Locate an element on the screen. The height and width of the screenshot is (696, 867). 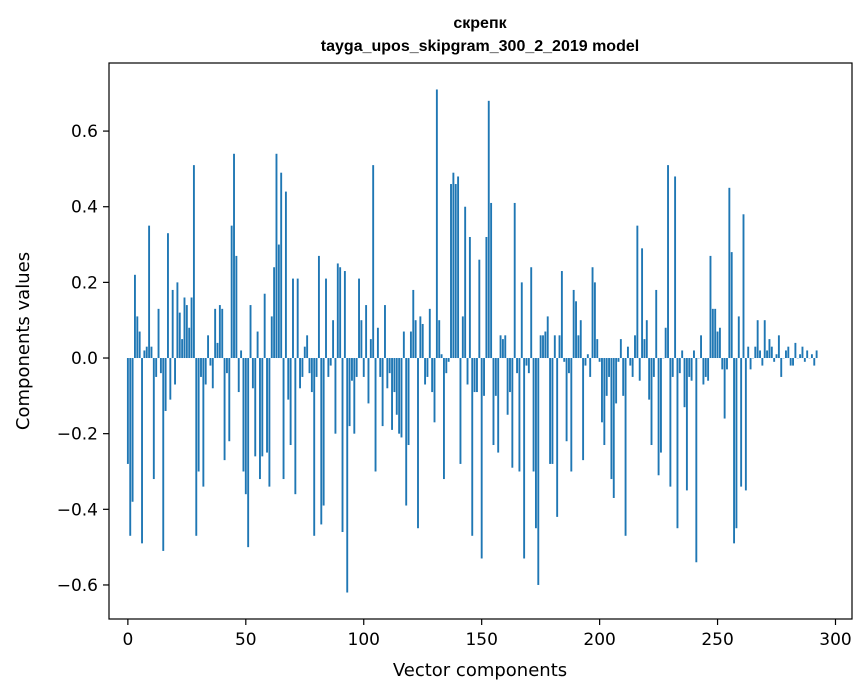
chart-title: скрепк is located at coordinates (480, 23).